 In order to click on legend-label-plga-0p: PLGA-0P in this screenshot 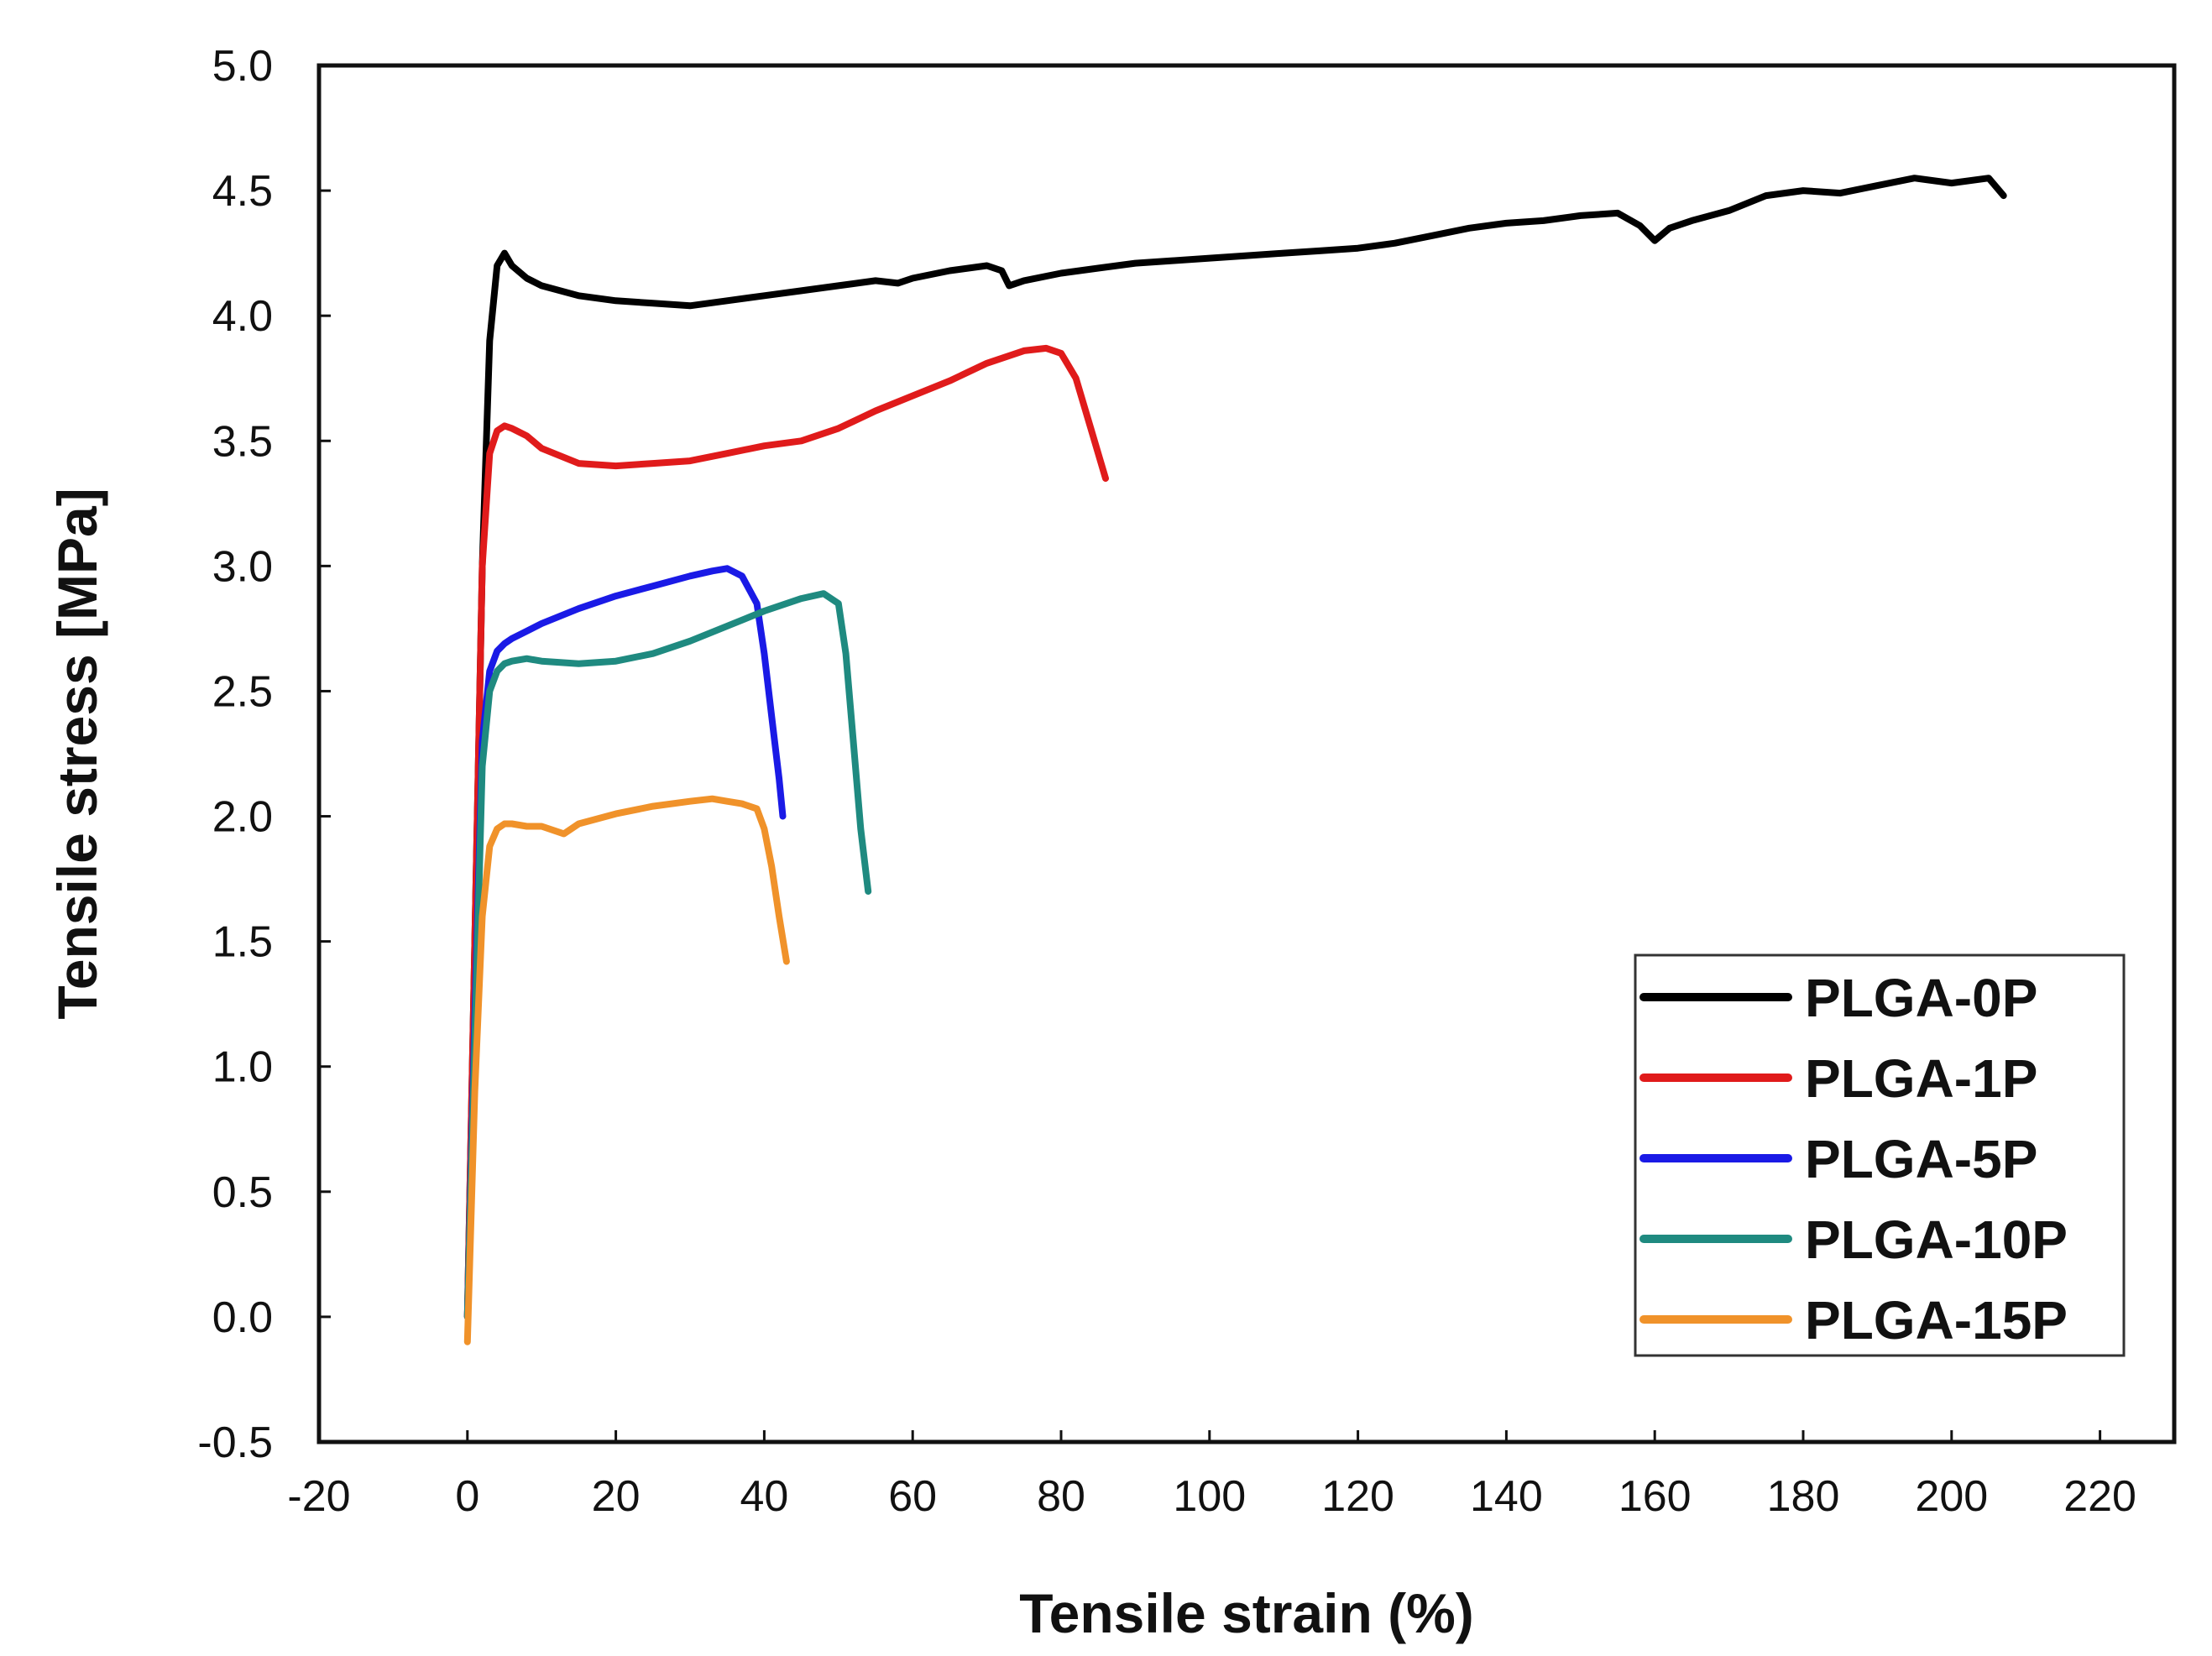, I will do `click(1921, 998)`.